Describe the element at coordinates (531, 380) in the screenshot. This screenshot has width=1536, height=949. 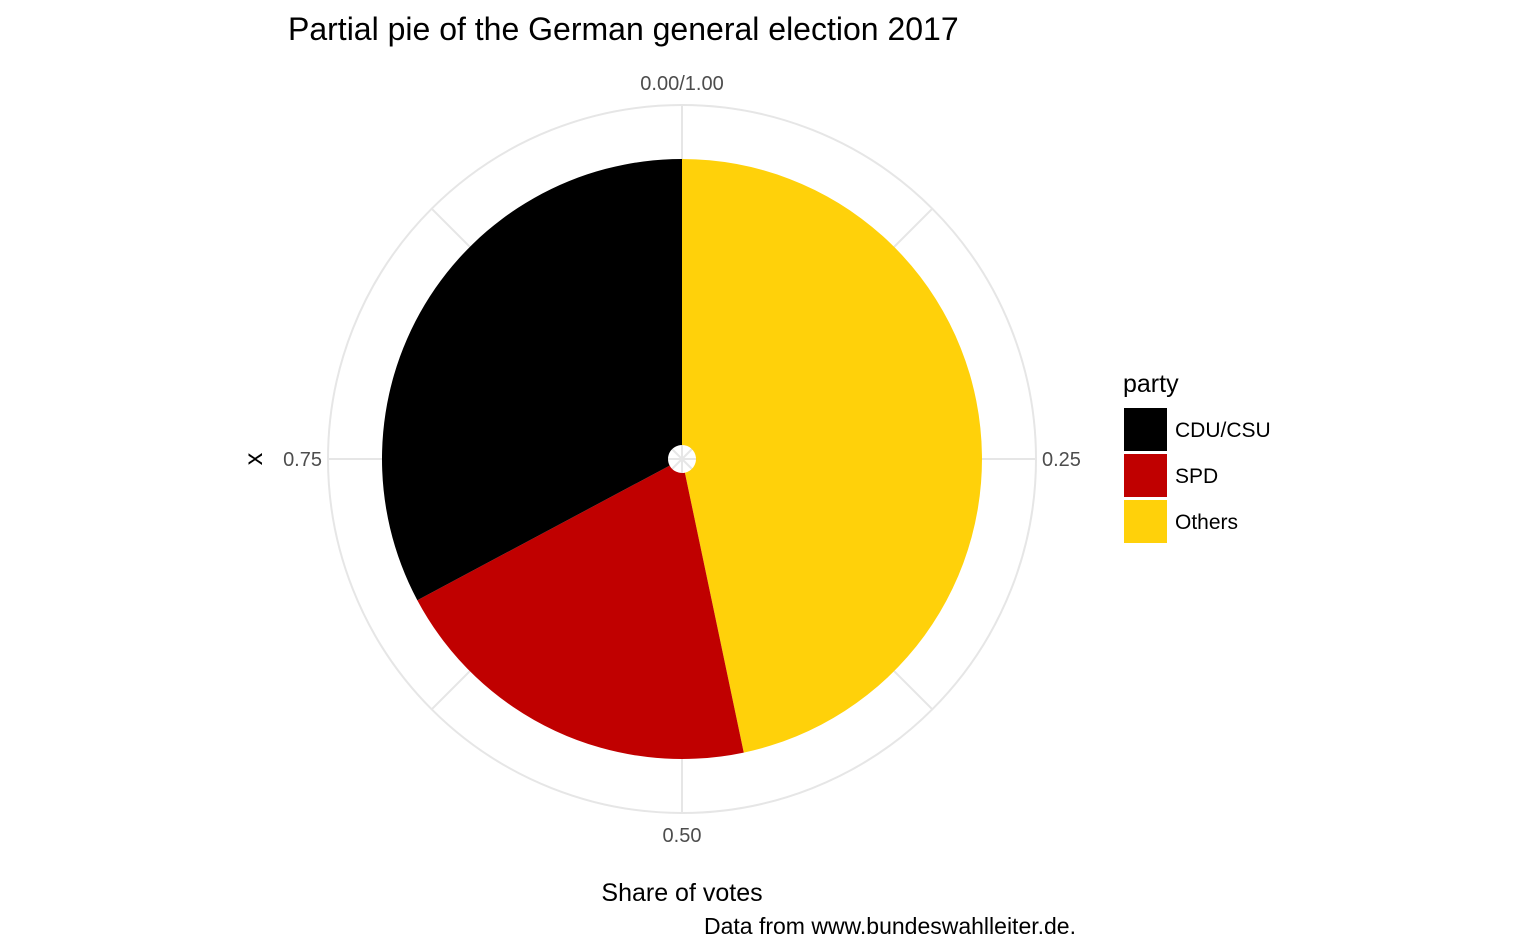
I see `pie-slice-cdu-csu` at that location.